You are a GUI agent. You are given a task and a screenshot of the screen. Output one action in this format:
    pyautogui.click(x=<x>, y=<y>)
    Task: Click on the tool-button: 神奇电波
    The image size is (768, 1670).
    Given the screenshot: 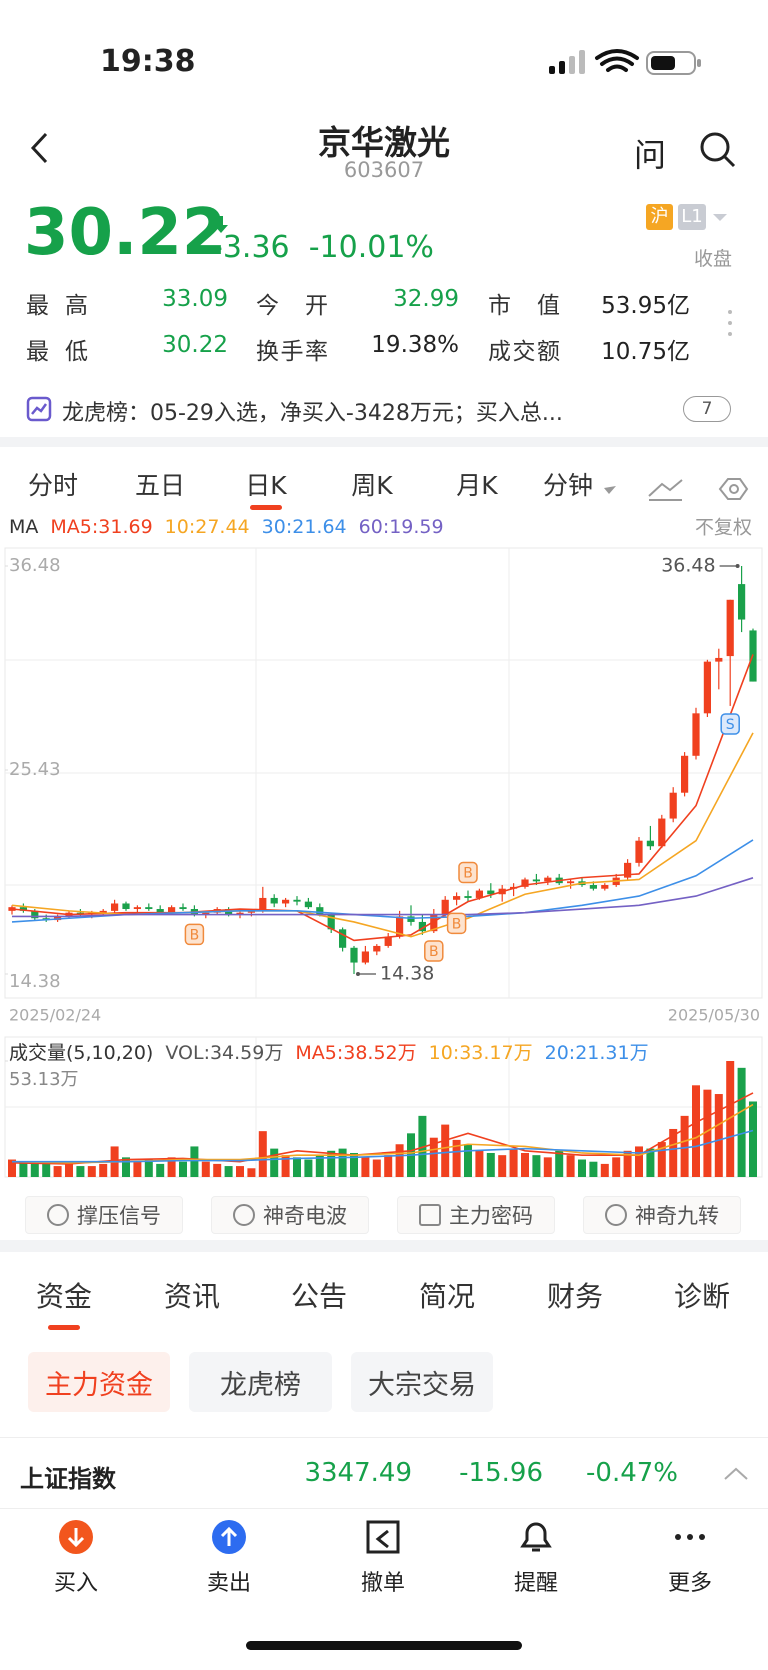 What is the action you would take?
    pyautogui.click(x=290, y=1215)
    